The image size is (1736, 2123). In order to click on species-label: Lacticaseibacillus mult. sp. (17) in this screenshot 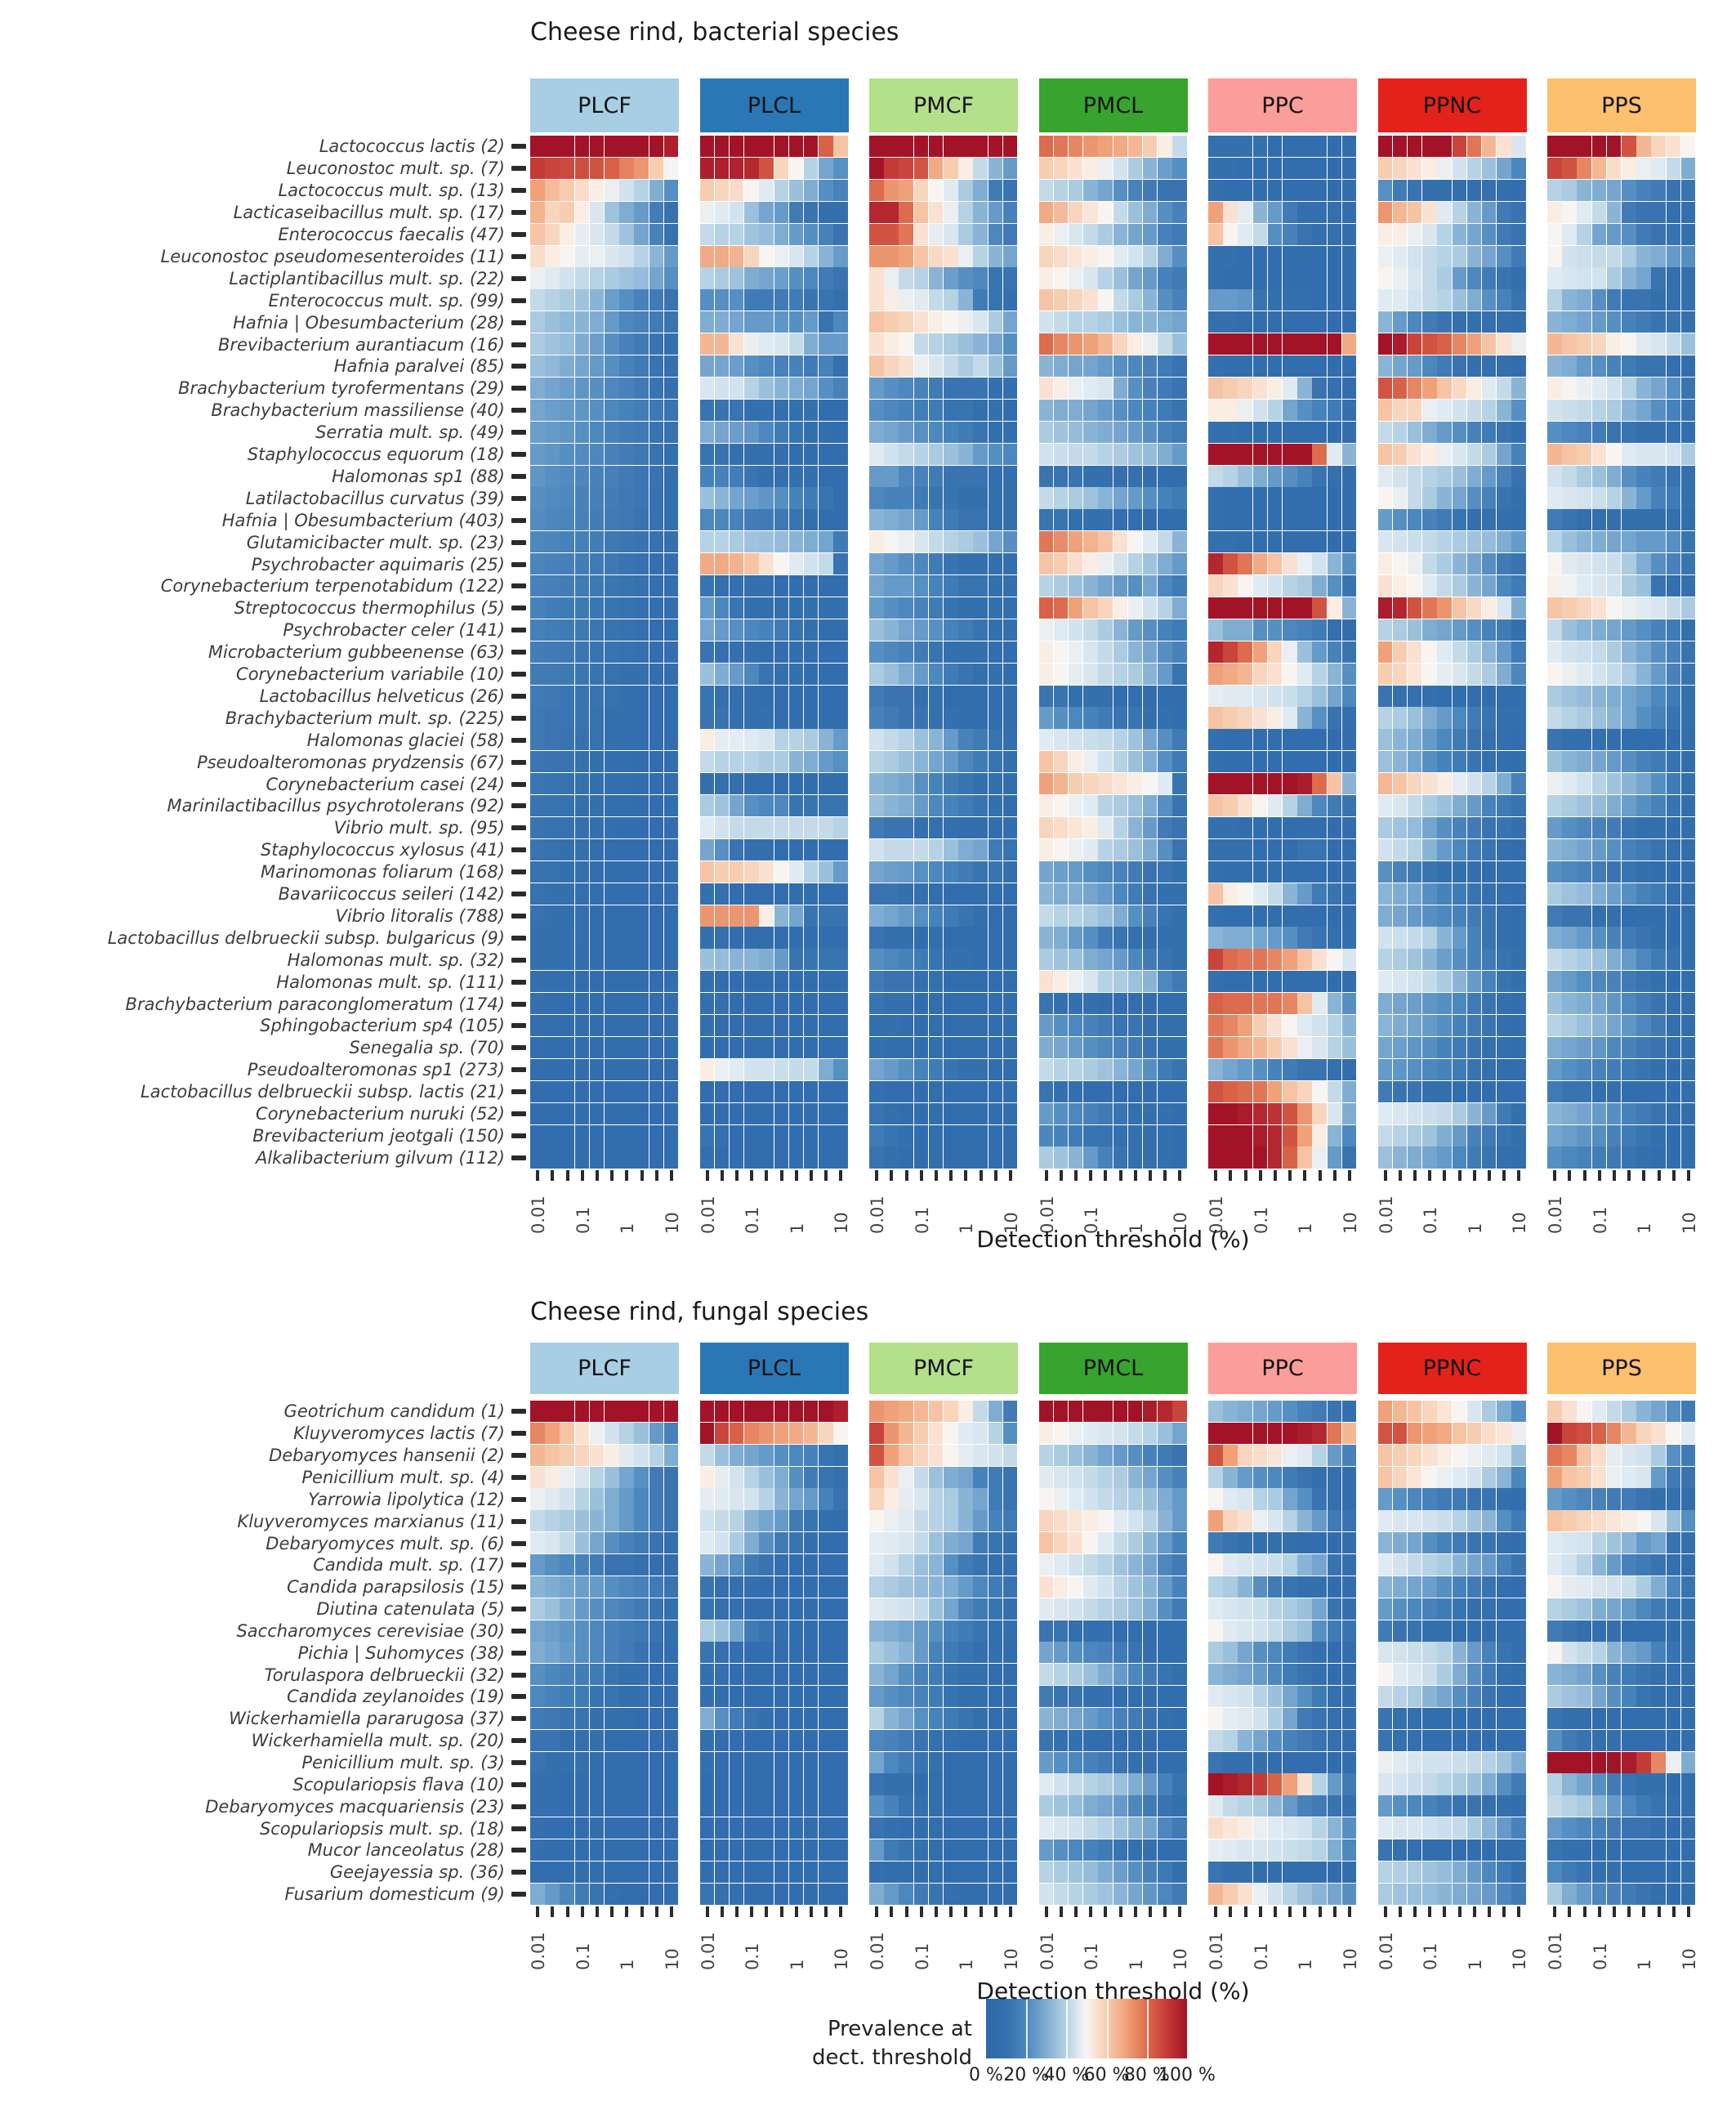, I will do `click(369, 213)`.